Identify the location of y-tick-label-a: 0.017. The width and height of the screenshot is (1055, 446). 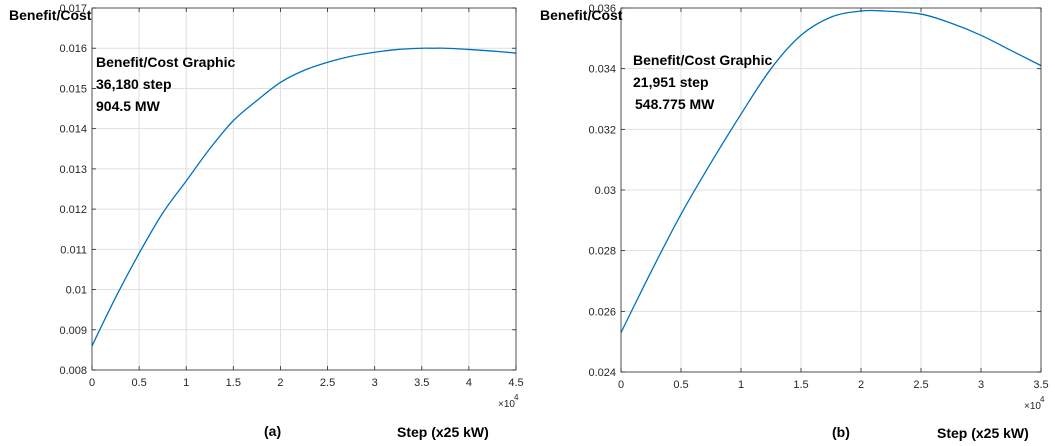
(73, 9).